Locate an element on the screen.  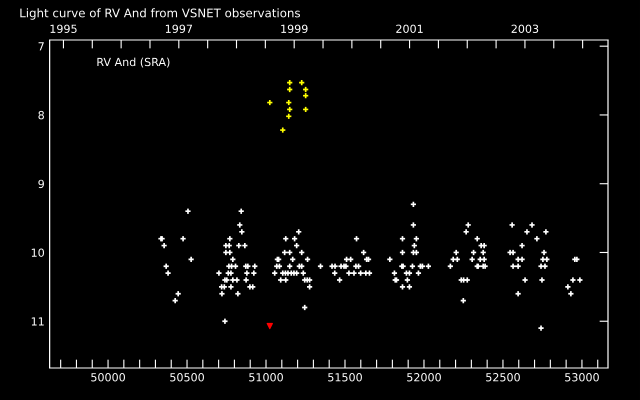
x2-tick-label: 1997 is located at coordinates (179, 28).